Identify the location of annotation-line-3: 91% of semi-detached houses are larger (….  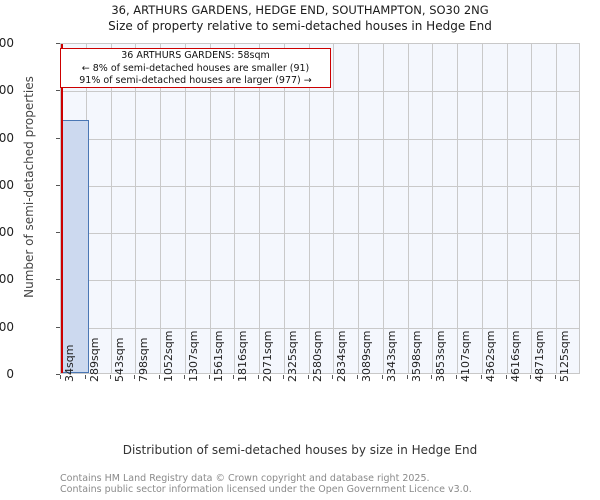
(195, 80).